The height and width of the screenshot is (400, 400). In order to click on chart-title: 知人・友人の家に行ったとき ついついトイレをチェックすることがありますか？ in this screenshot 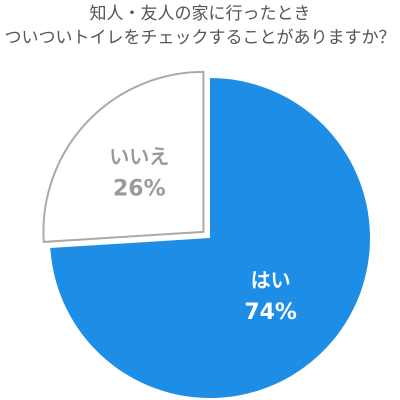, I will do `click(200, 26)`.